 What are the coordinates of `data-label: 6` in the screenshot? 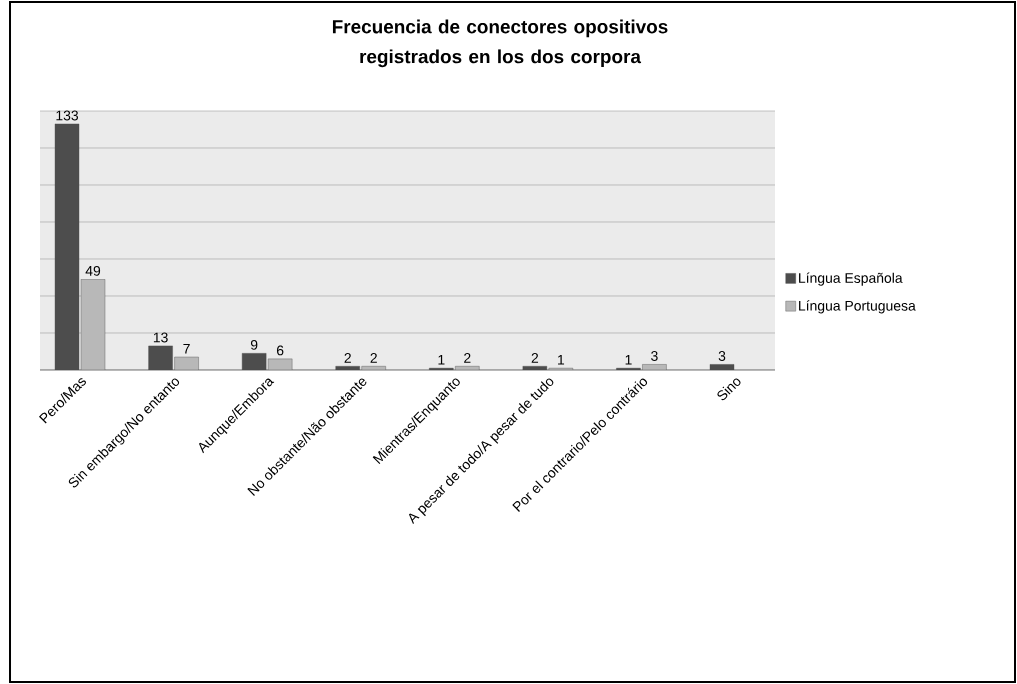 It's located at (280, 350).